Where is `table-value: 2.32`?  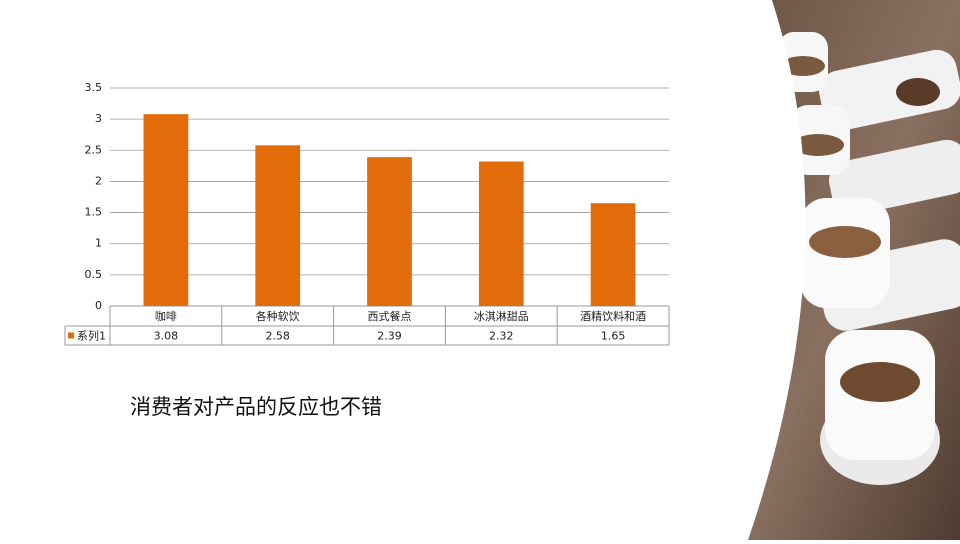 table-value: 2.32 is located at coordinates (501, 336).